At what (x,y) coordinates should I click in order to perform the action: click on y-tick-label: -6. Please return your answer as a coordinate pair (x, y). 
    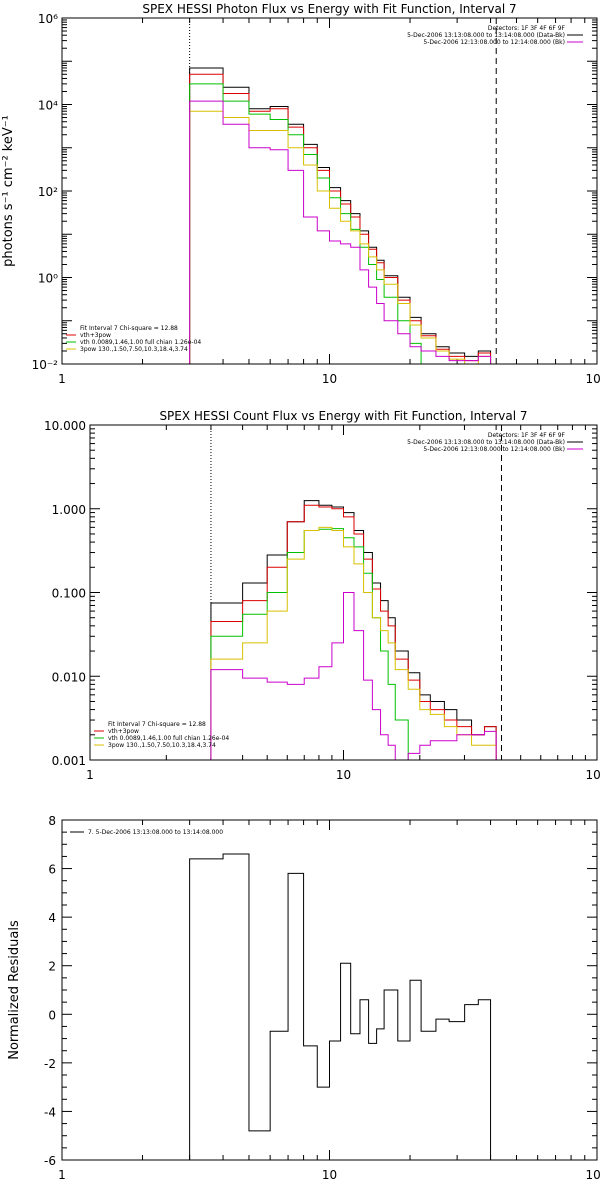
    Looking at the image, I should click on (50, 1161).